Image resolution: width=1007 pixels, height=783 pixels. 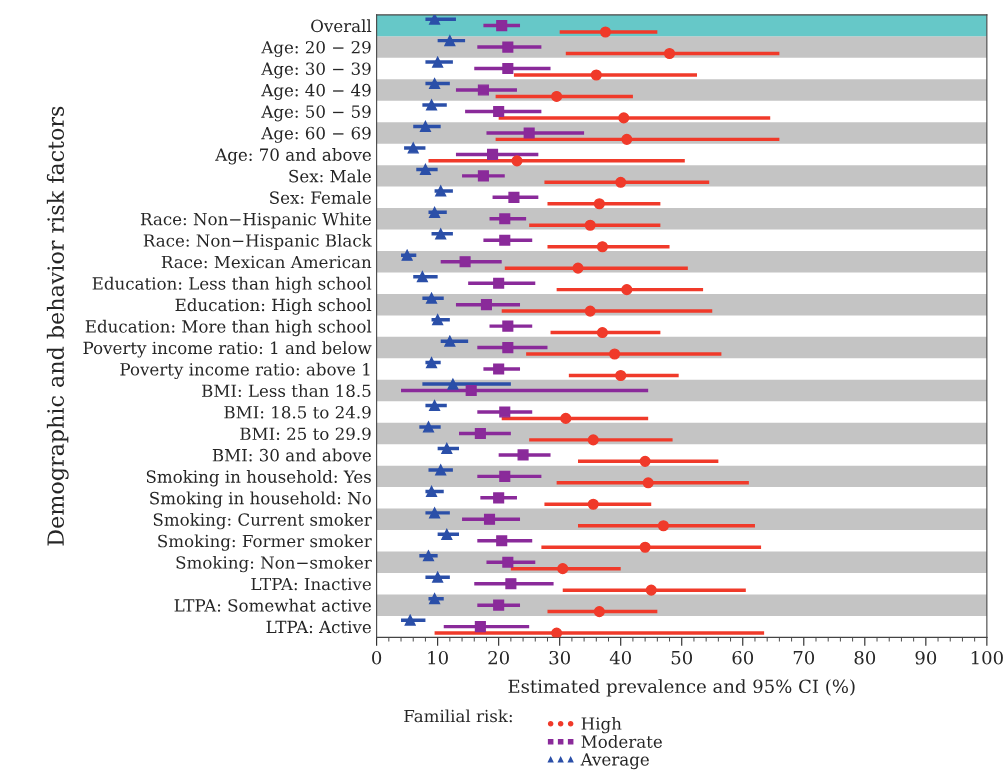 What do you see at coordinates (257, 242) in the screenshot?
I see `y-tick-label: Race: Non−Hispanic Black` at bounding box center [257, 242].